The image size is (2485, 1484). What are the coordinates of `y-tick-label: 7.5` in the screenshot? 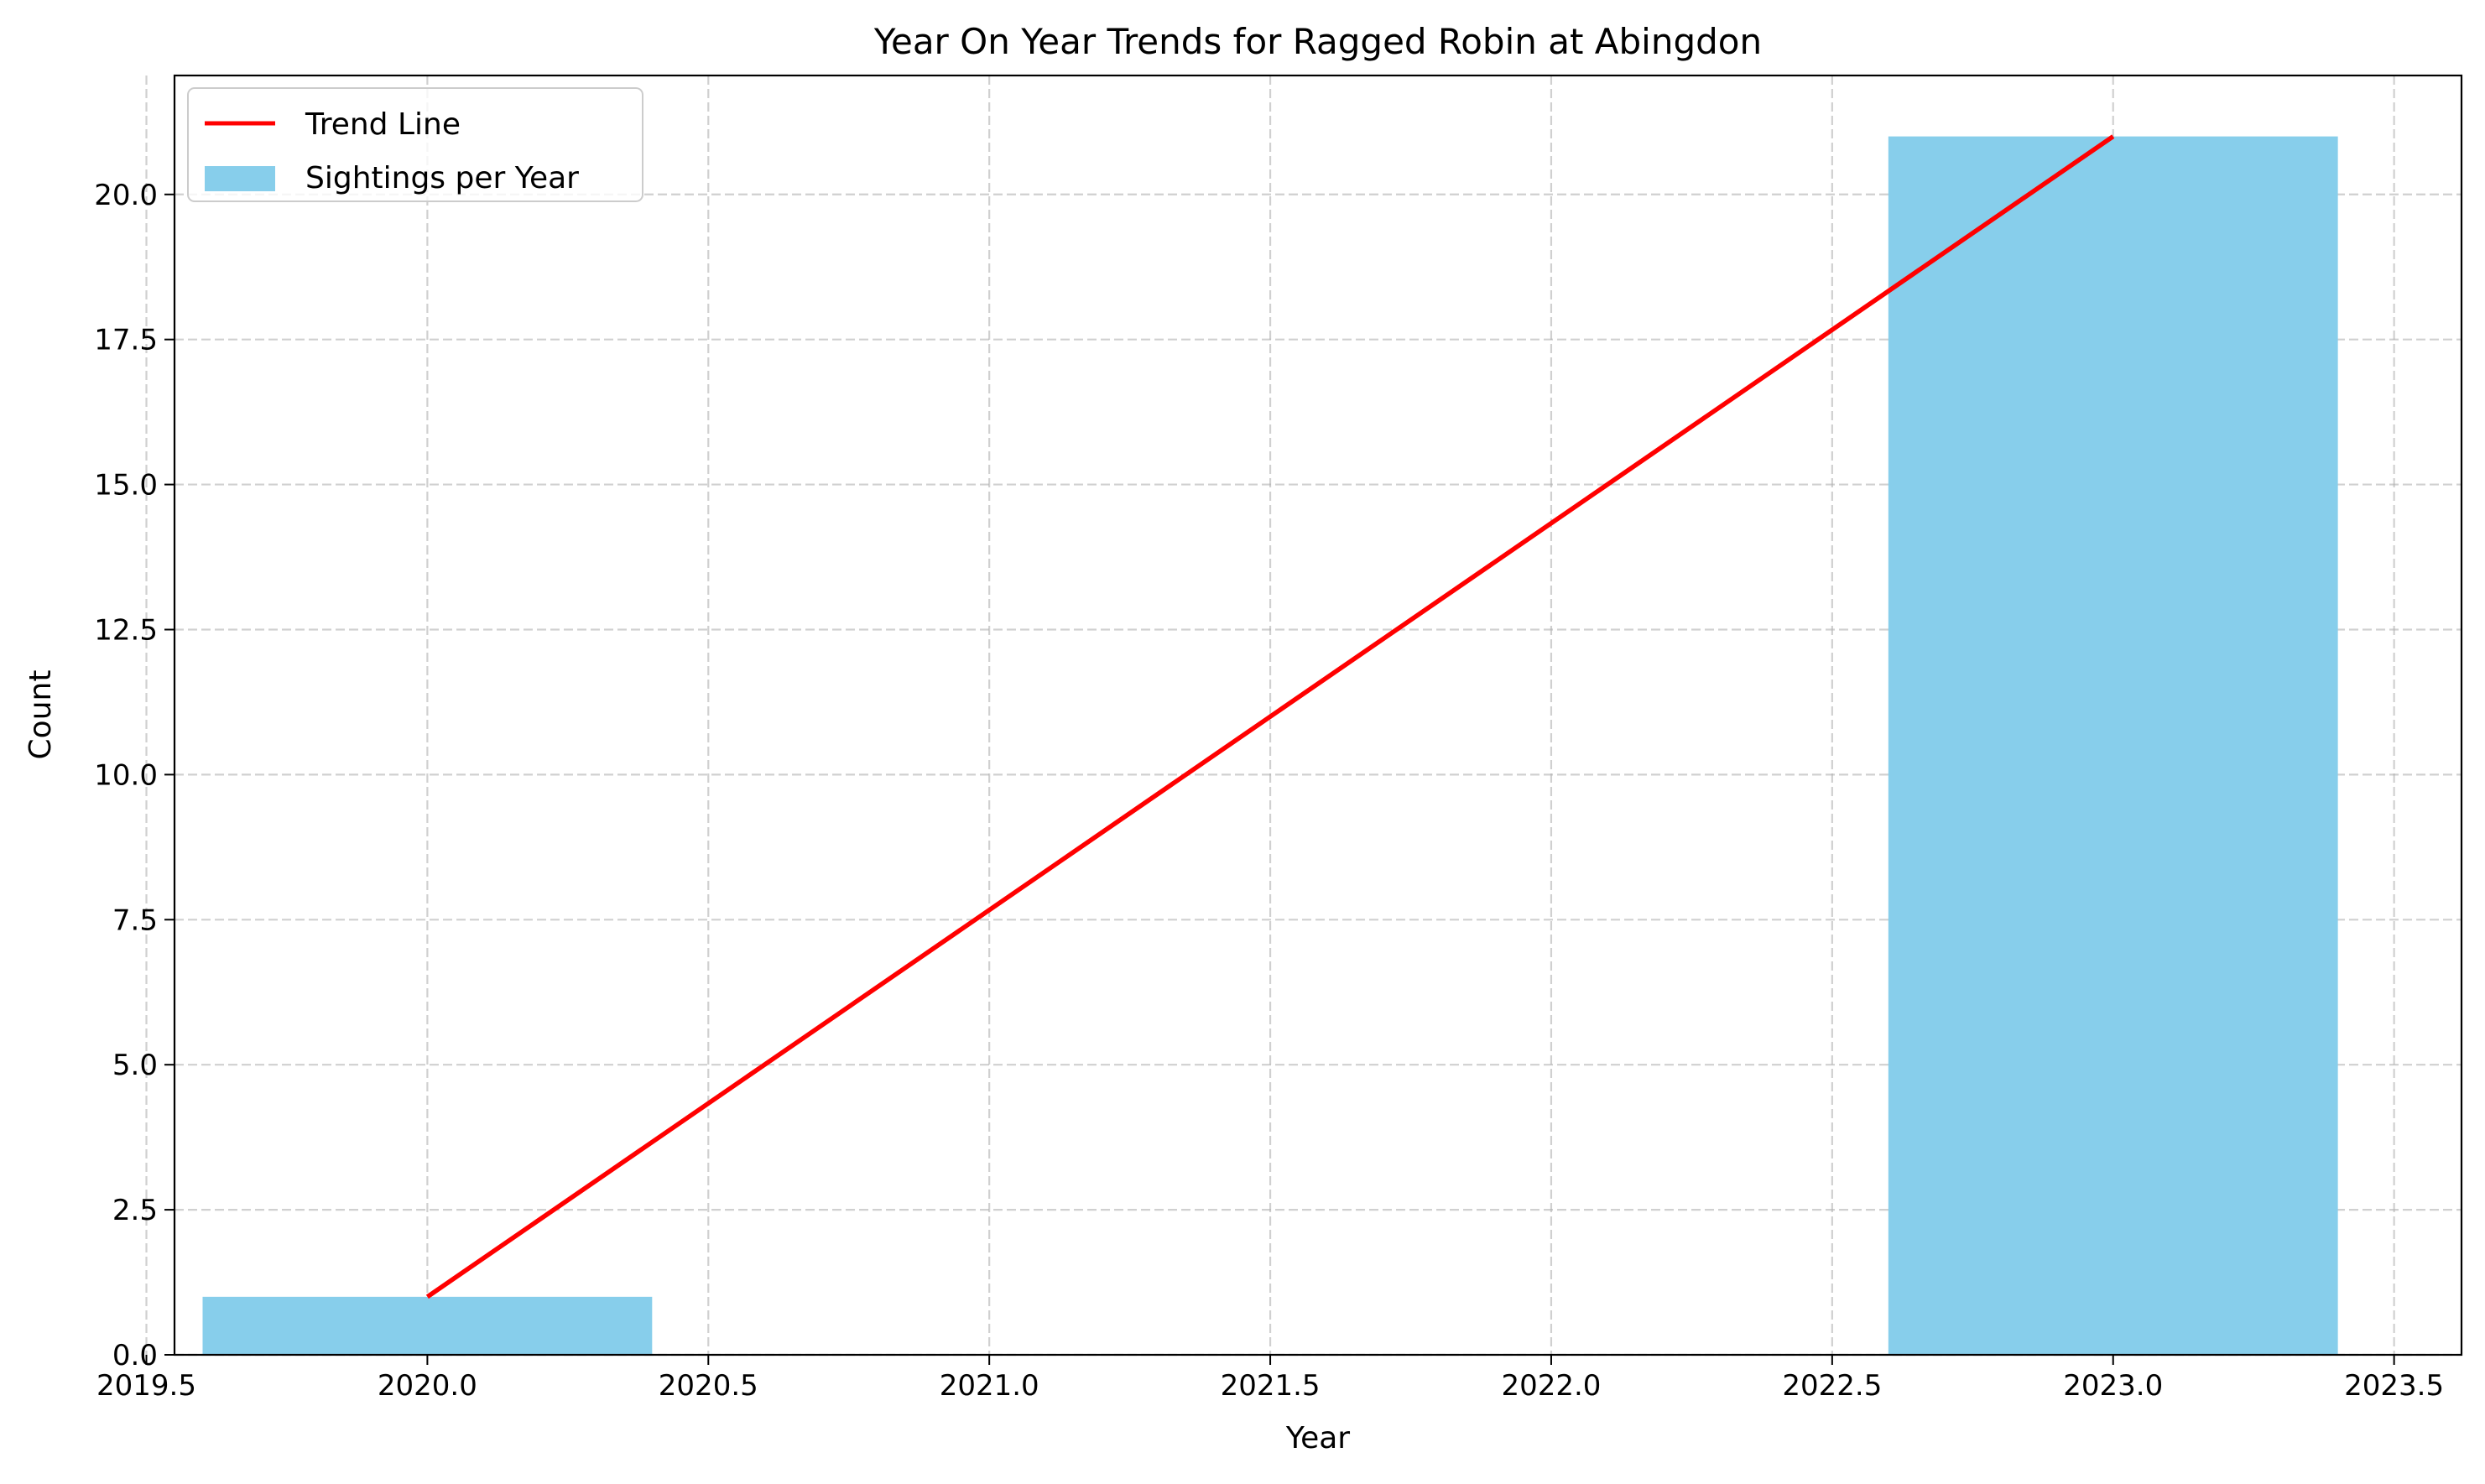 It's located at (135, 920).